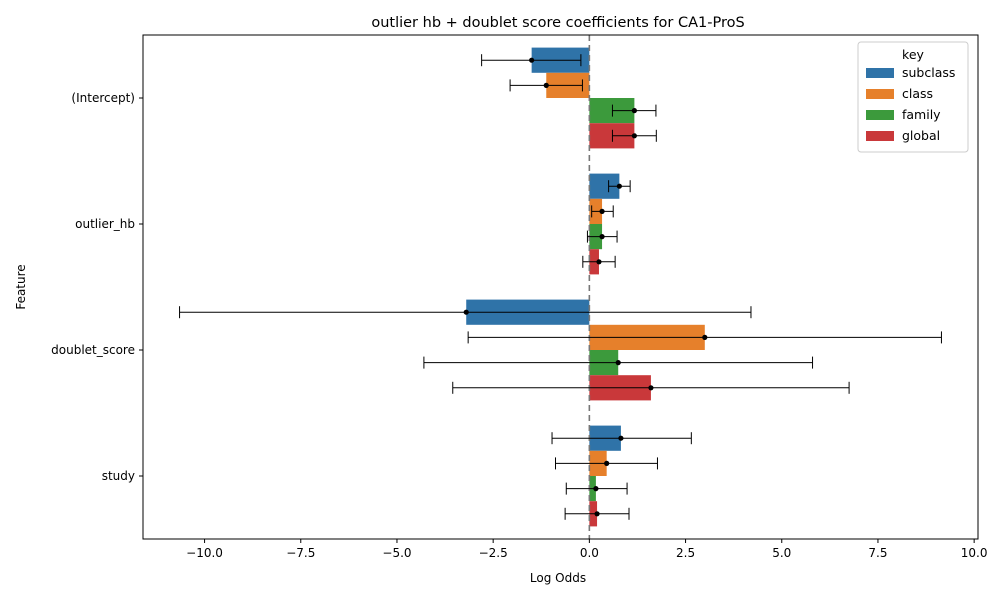  I want to click on y-tick-label: study, so click(118, 476).